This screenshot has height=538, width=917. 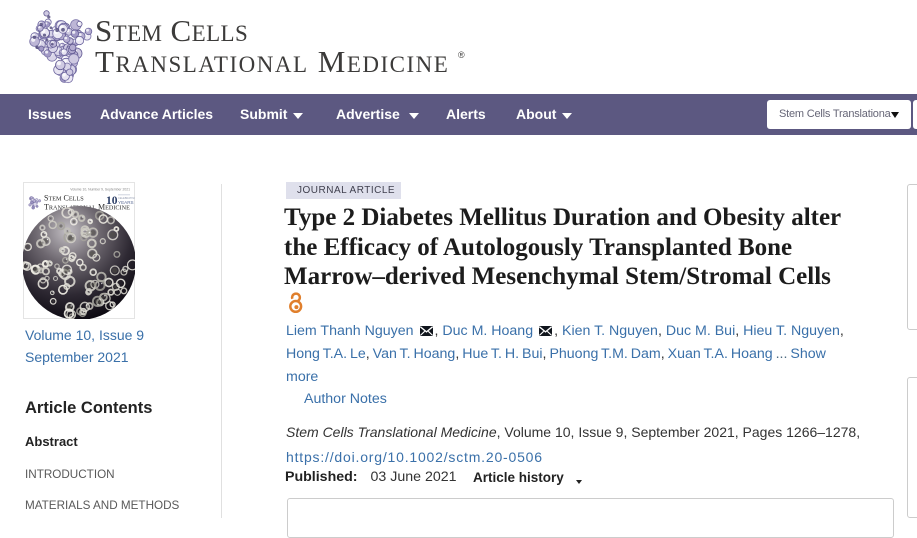 I want to click on svg-text: YEARS, so click(x=126, y=202).